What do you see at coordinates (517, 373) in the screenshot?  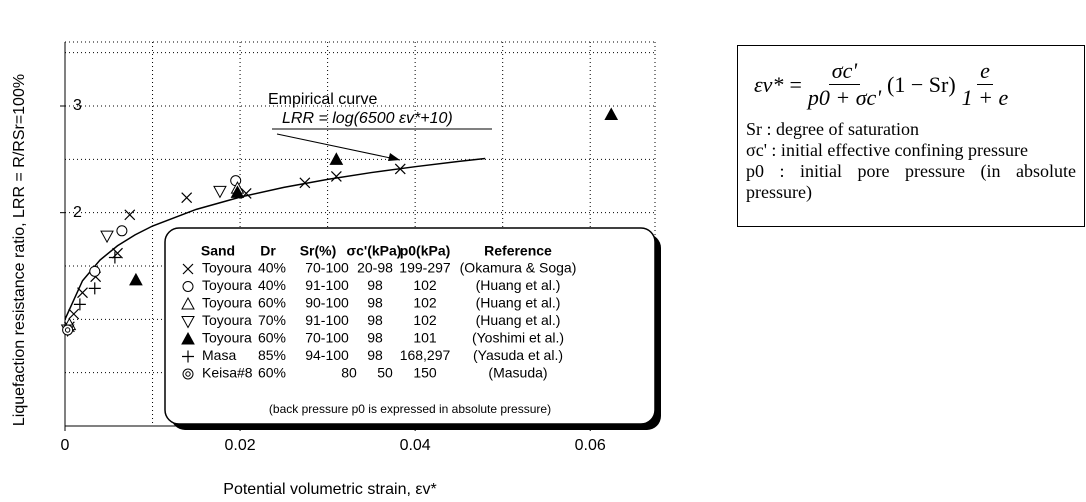 I see `legend-reference: (Masuda)` at bounding box center [517, 373].